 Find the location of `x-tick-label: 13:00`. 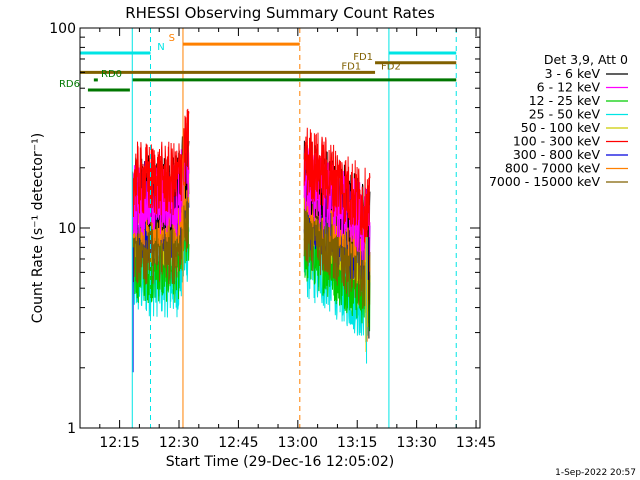

x-tick-label: 13:00 is located at coordinates (298, 443).